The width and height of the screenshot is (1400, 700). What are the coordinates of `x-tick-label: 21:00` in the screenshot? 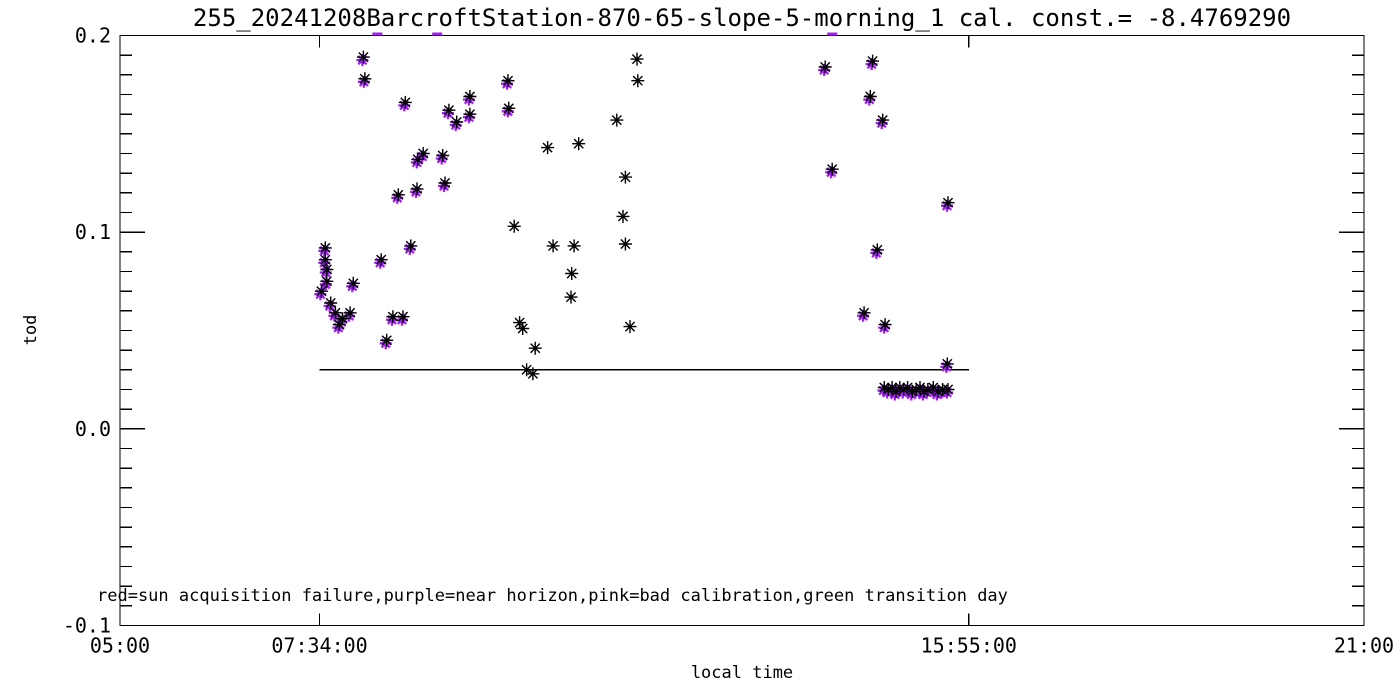 It's located at (1364, 646).